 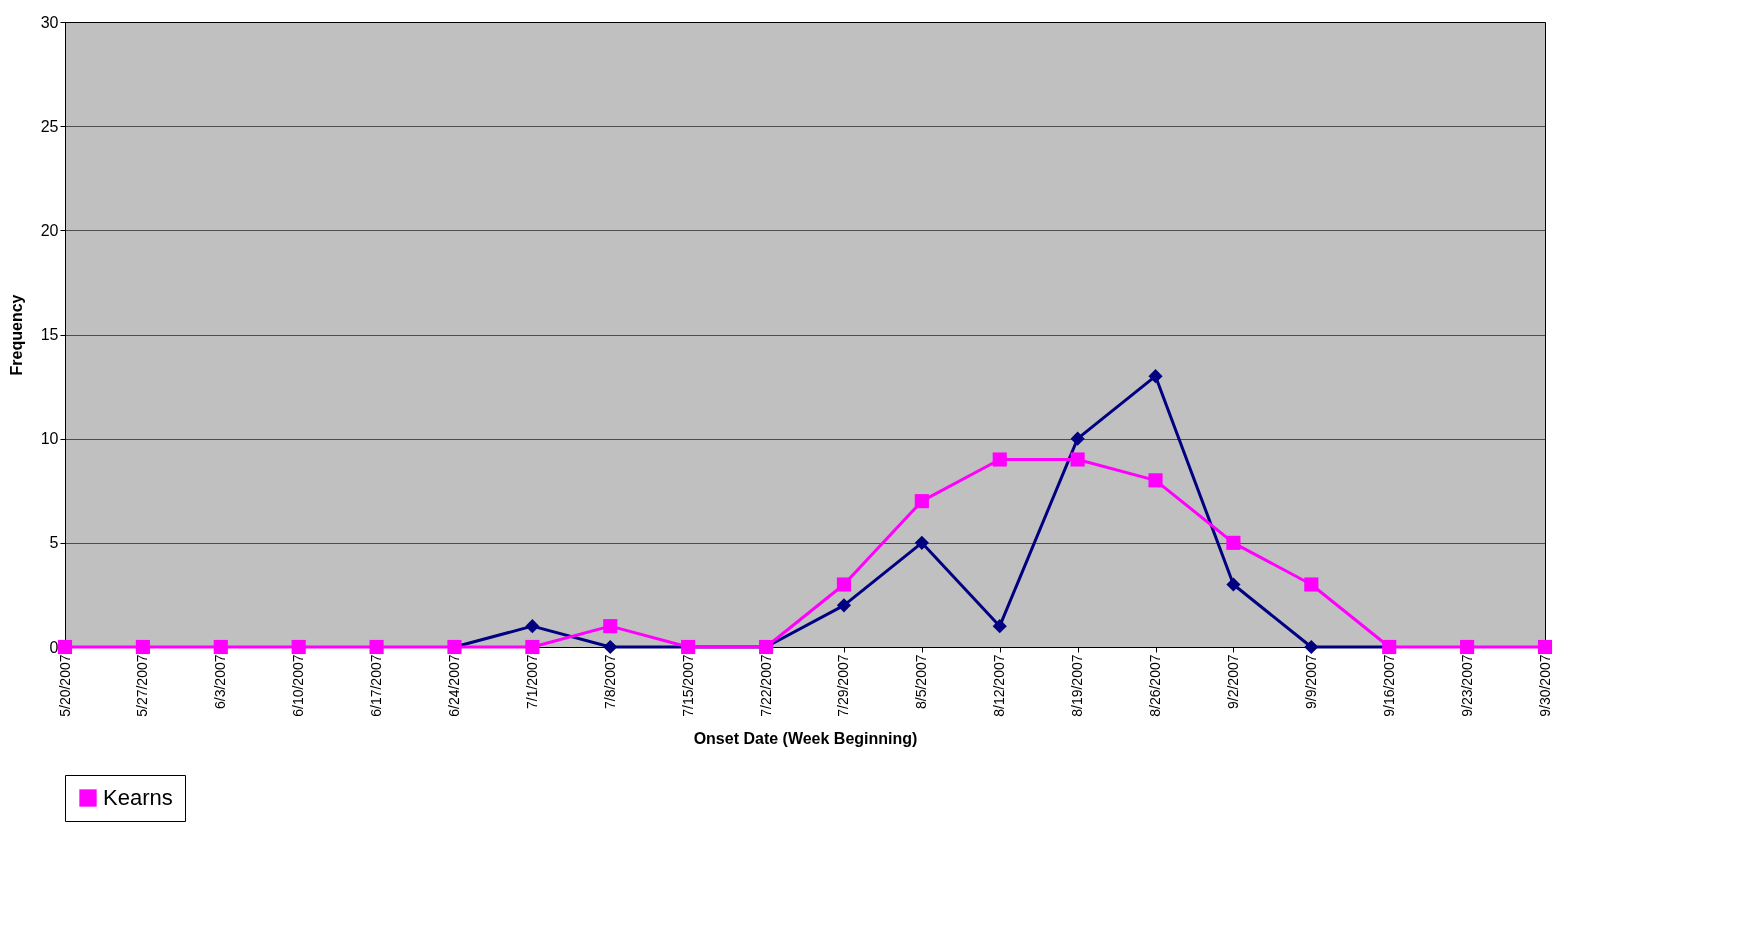 What do you see at coordinates (298, 685) in the screenshot?
I see `x-tick-label: 6/10/2007` at bounding box center [298, 685].